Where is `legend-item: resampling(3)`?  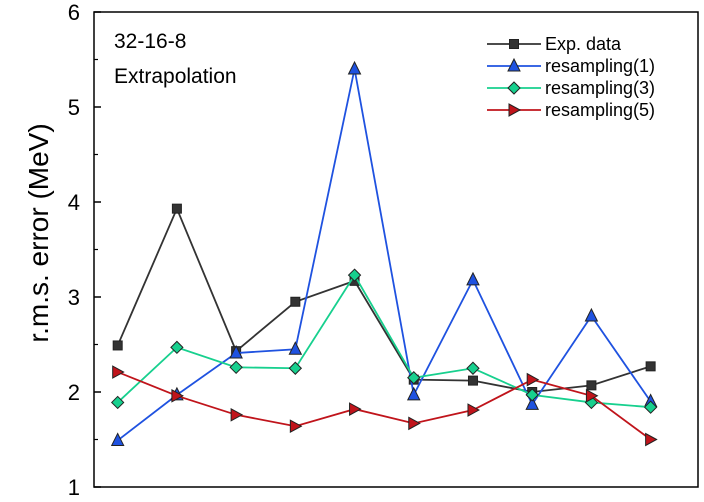
legend-item: resampling(3) is located at coordinates (571, 88).